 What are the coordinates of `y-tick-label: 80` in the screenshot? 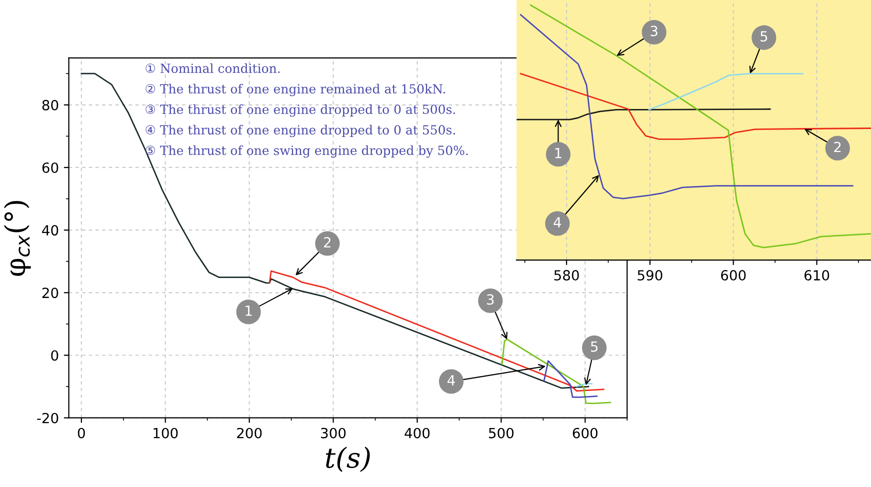 It's located at (50, 105).